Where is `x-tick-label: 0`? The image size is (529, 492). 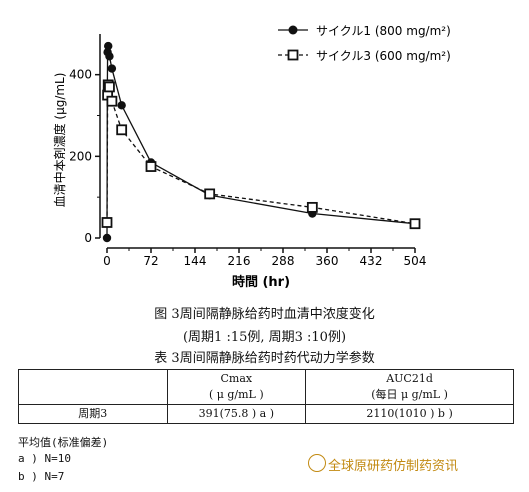
x-tick-label: 0 is located at coordinates (107, 261).